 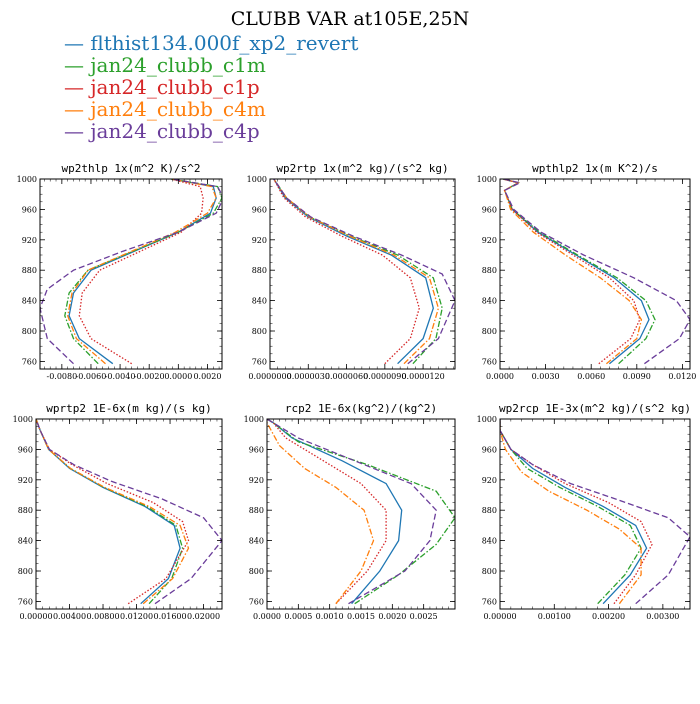 I want to click on x-tick-label: 0.0010, so click(x=330, y=616).